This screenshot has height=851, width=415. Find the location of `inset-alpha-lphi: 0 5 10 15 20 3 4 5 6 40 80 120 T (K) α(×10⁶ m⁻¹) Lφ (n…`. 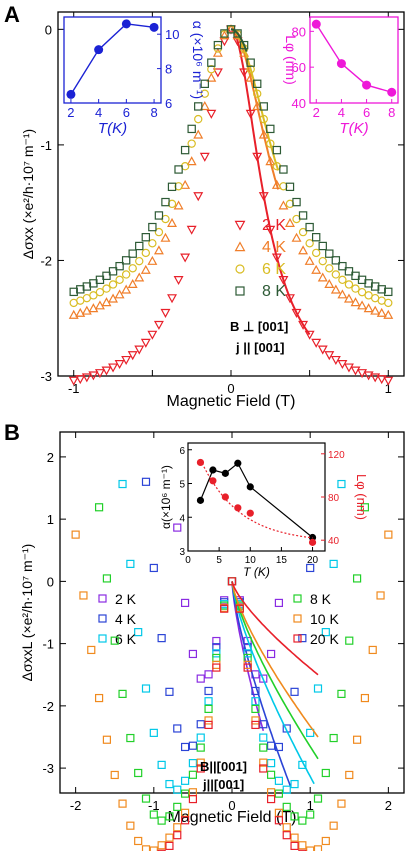

inset-alpha-lphi: 0 5 10 15 20 3 4 5 6 40 80 120 T (K) α(×10⁶ m⁻¹) Lφ (n… is located at coordinates (264, 510).